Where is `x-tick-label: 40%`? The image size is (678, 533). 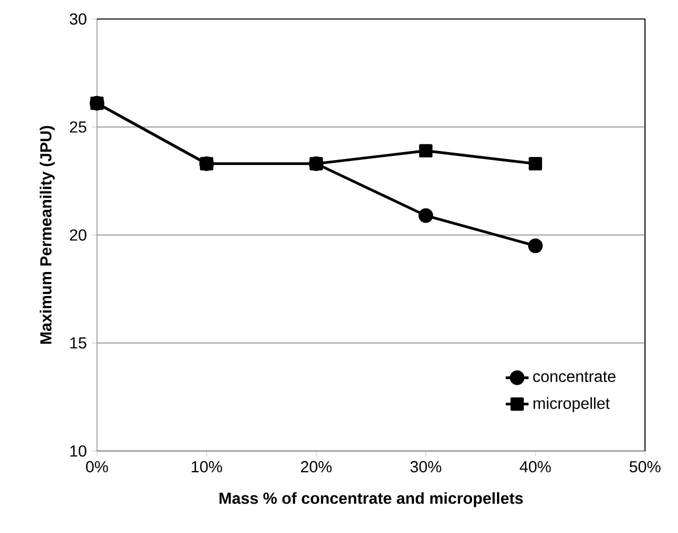 x-tick-label: 40% is located at coordinates (535, 466).